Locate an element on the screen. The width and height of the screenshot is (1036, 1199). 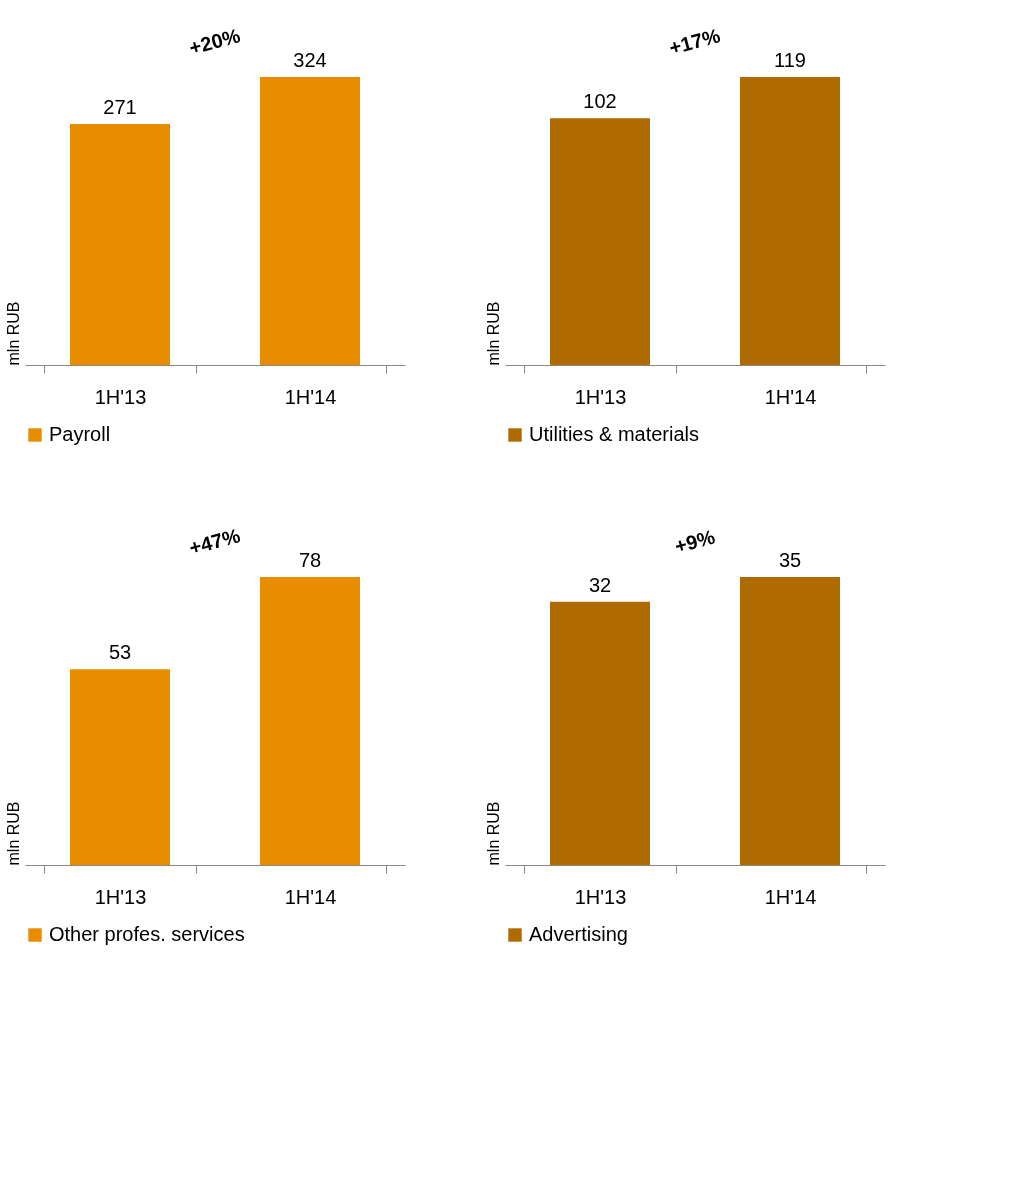
data-label: 119 is located at coordinates (790, 60).